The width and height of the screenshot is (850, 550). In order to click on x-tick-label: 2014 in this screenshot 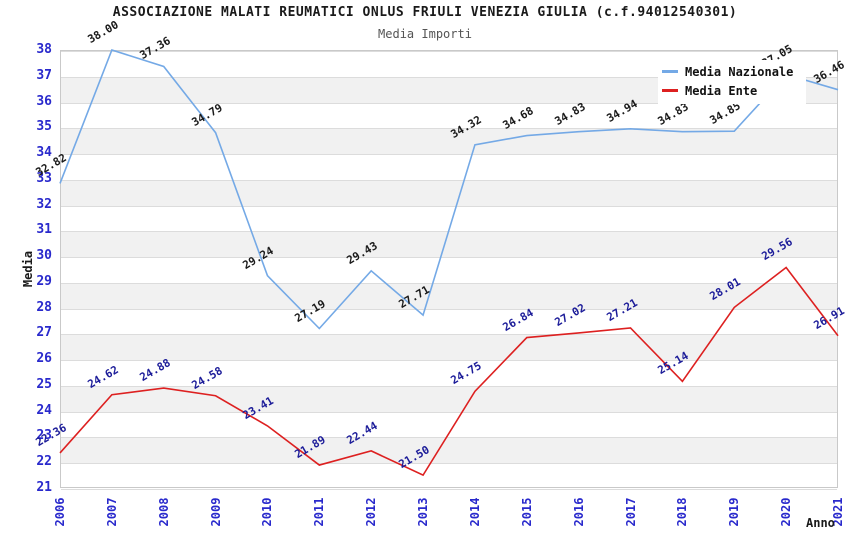, I will do `click(474, 512)`.